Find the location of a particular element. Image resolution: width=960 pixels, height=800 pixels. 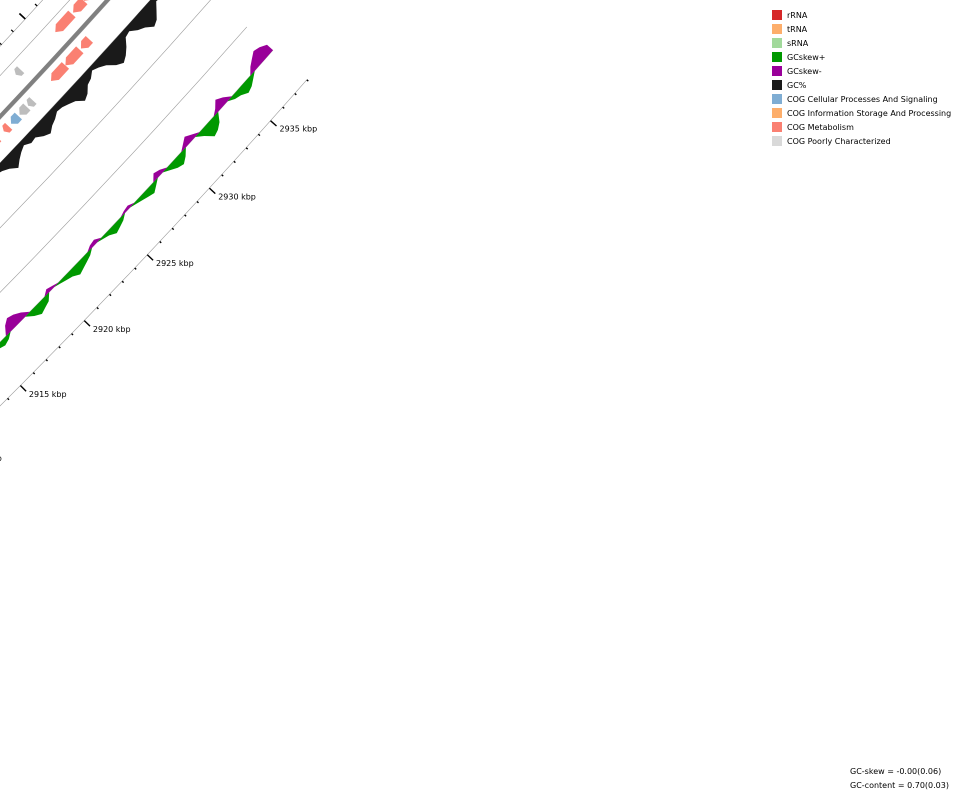

legend-item: sRNA is located at coordinates (861, 43).